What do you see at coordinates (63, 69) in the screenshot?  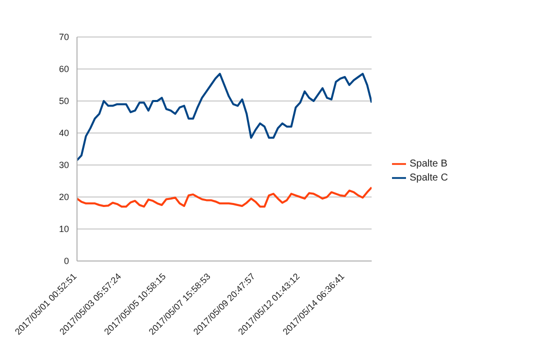 I see `y-tick-label: 60` at bounding box center [63, 69].